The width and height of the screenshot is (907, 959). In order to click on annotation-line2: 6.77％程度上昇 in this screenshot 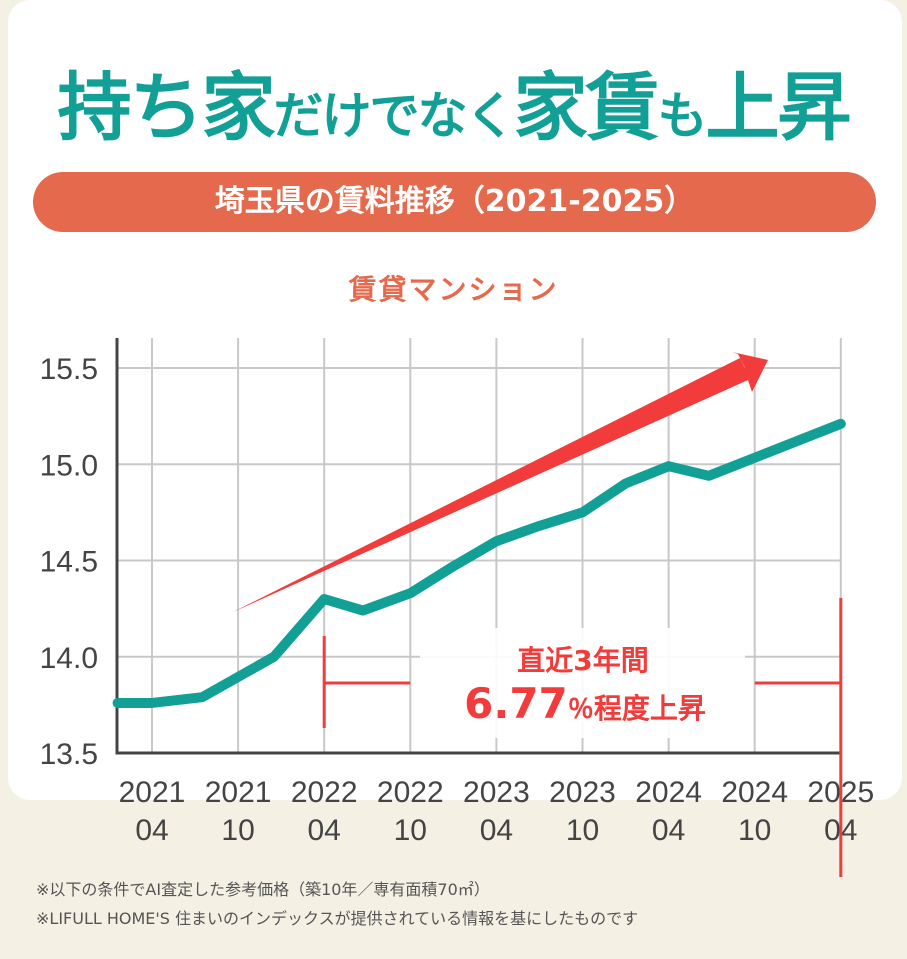, I will do `click(585, 703)`.